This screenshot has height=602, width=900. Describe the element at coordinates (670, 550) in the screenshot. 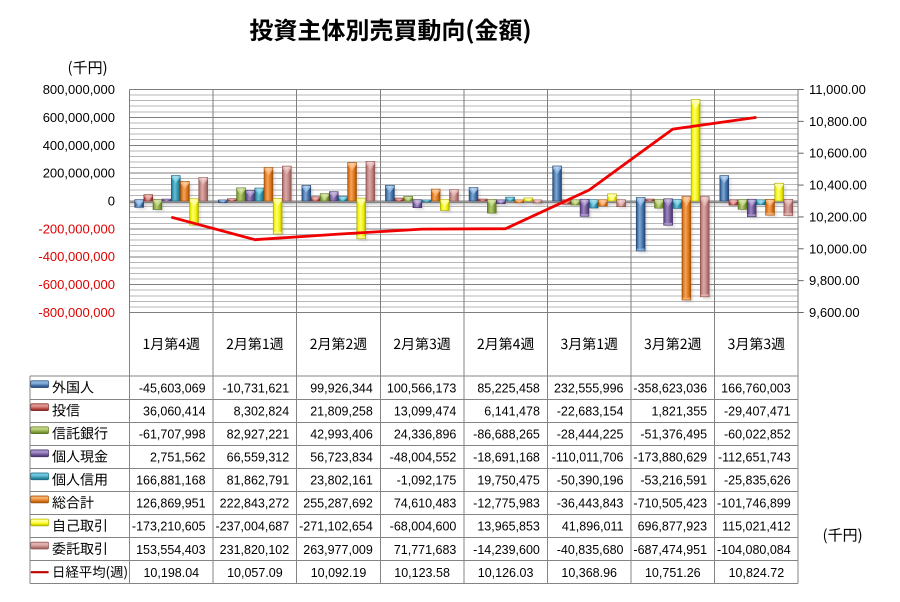

I see `svg-text: -687,474,951` at that location.